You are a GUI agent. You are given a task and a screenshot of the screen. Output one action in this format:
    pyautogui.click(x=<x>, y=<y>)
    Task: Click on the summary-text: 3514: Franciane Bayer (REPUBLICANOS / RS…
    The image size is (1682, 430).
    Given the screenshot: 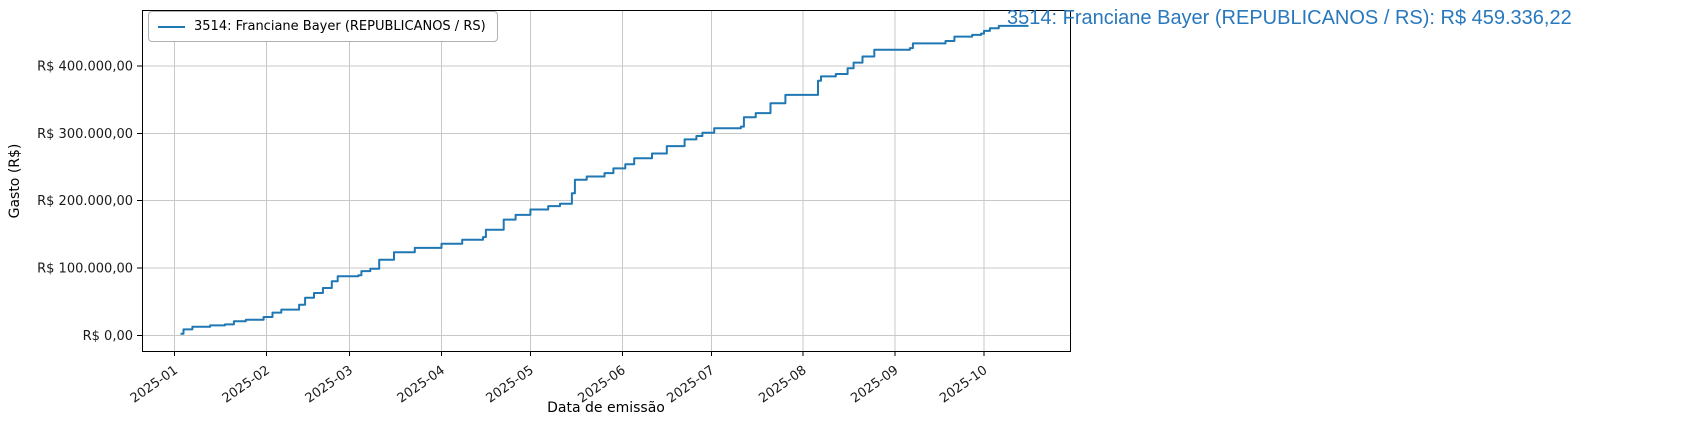 What is the action you would take?
    pyautogui.click(x=1289, y=18)
    